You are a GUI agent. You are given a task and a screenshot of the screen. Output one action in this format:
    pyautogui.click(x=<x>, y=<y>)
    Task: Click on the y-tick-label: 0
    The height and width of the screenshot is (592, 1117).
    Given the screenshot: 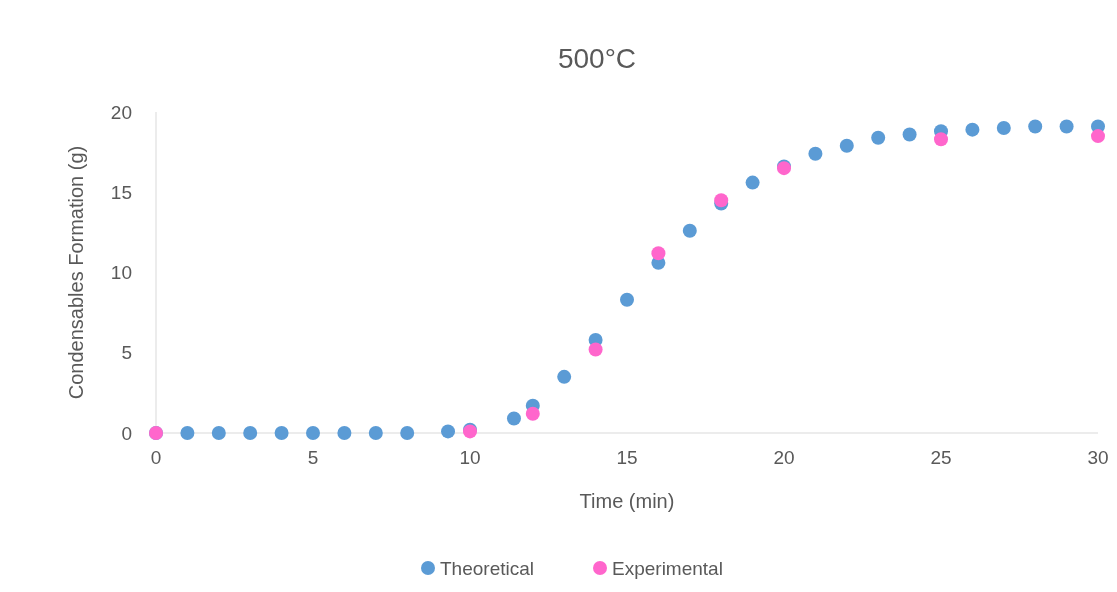 What is the action you would take?
    pyautogui.click(x=126, y=433)
    